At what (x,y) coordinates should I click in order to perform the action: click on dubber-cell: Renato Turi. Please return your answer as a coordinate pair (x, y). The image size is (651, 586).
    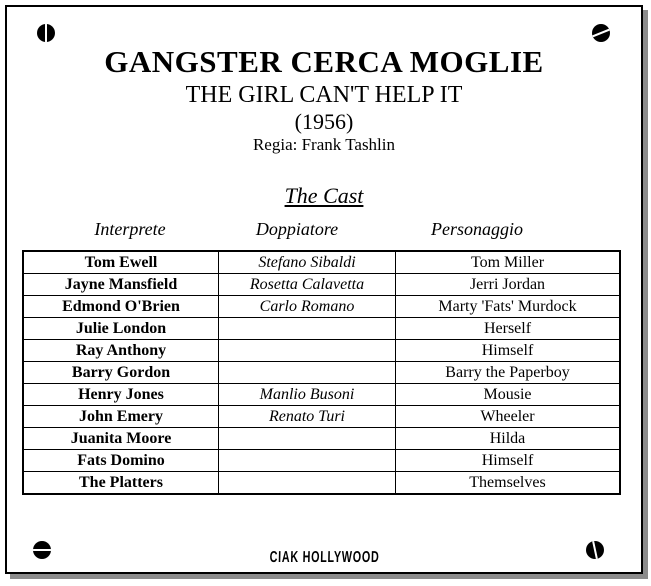
    Looking at the image, I should click on (307, 416).